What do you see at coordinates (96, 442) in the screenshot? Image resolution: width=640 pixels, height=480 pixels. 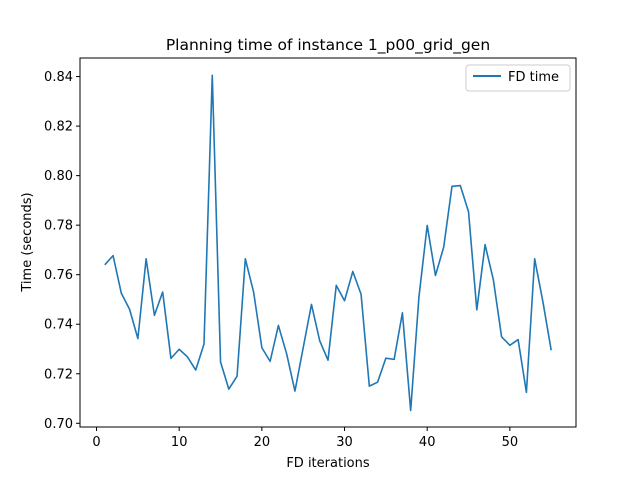 I see `x-tick-label: 0` at bounding box center [96, 442].